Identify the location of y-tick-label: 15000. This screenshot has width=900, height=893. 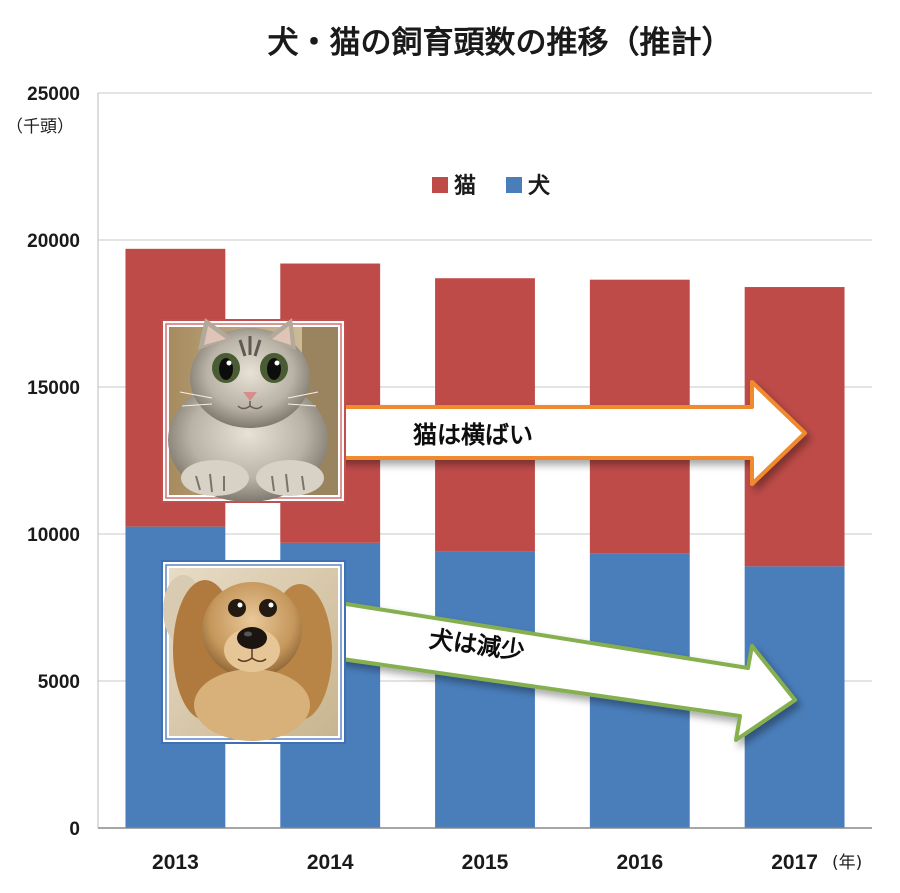
(53, 388).